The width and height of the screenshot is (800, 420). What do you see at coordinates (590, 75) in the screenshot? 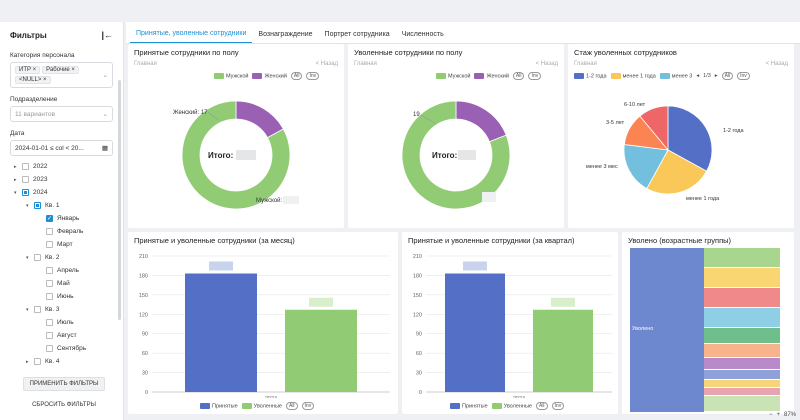
I see `legend-item: 1-2 года` at bounding box center [590, 75].